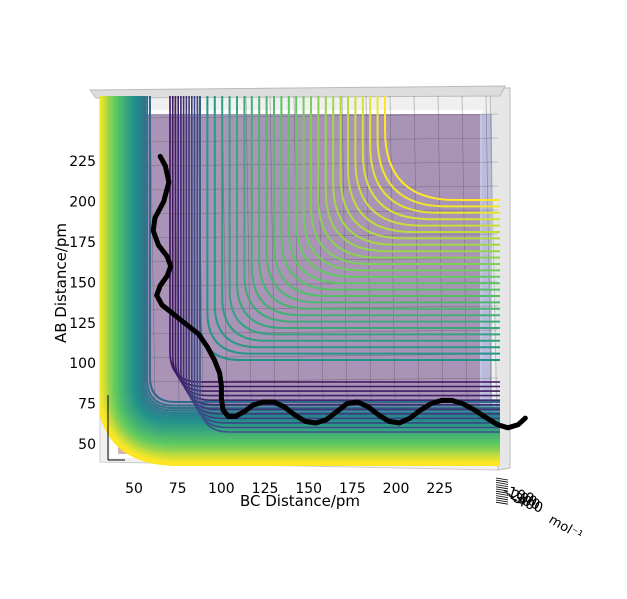 This screenshot has height=599, width=627. I want to click on x-tick-label: 150, so click(308, 489).